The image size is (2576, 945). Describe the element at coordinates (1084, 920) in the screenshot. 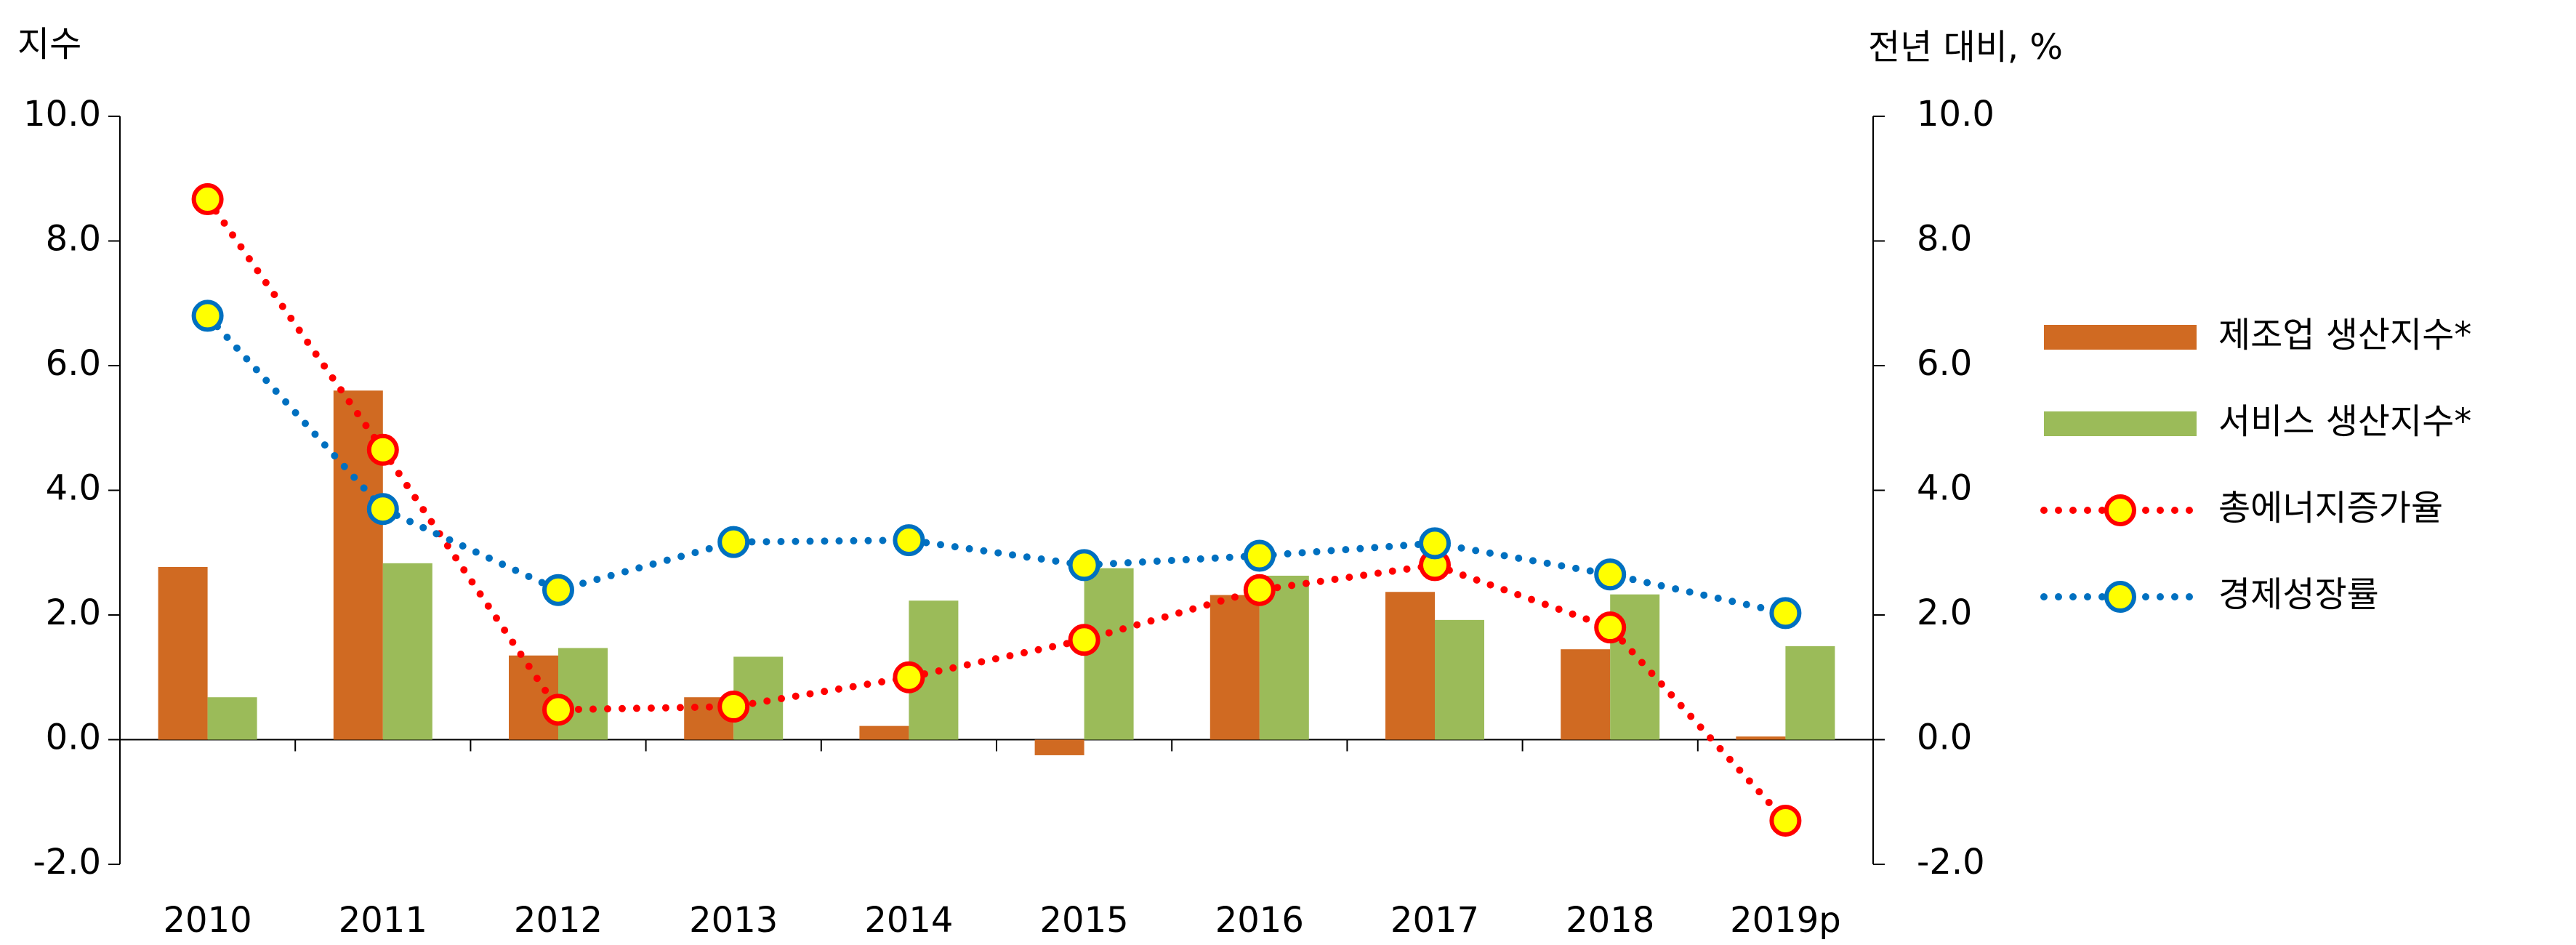

I see `x-tick-label: 2015` at that location.